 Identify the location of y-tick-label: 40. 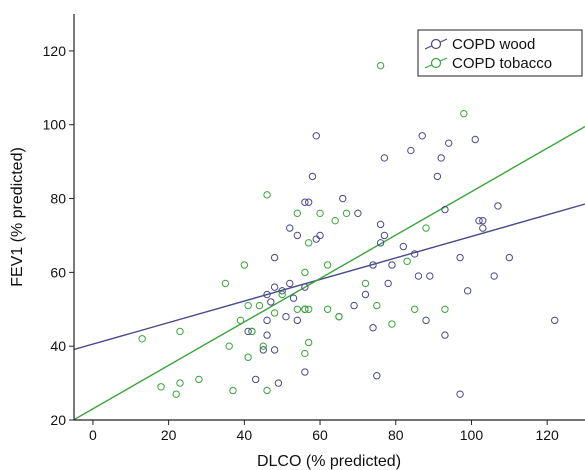
(58, 346).